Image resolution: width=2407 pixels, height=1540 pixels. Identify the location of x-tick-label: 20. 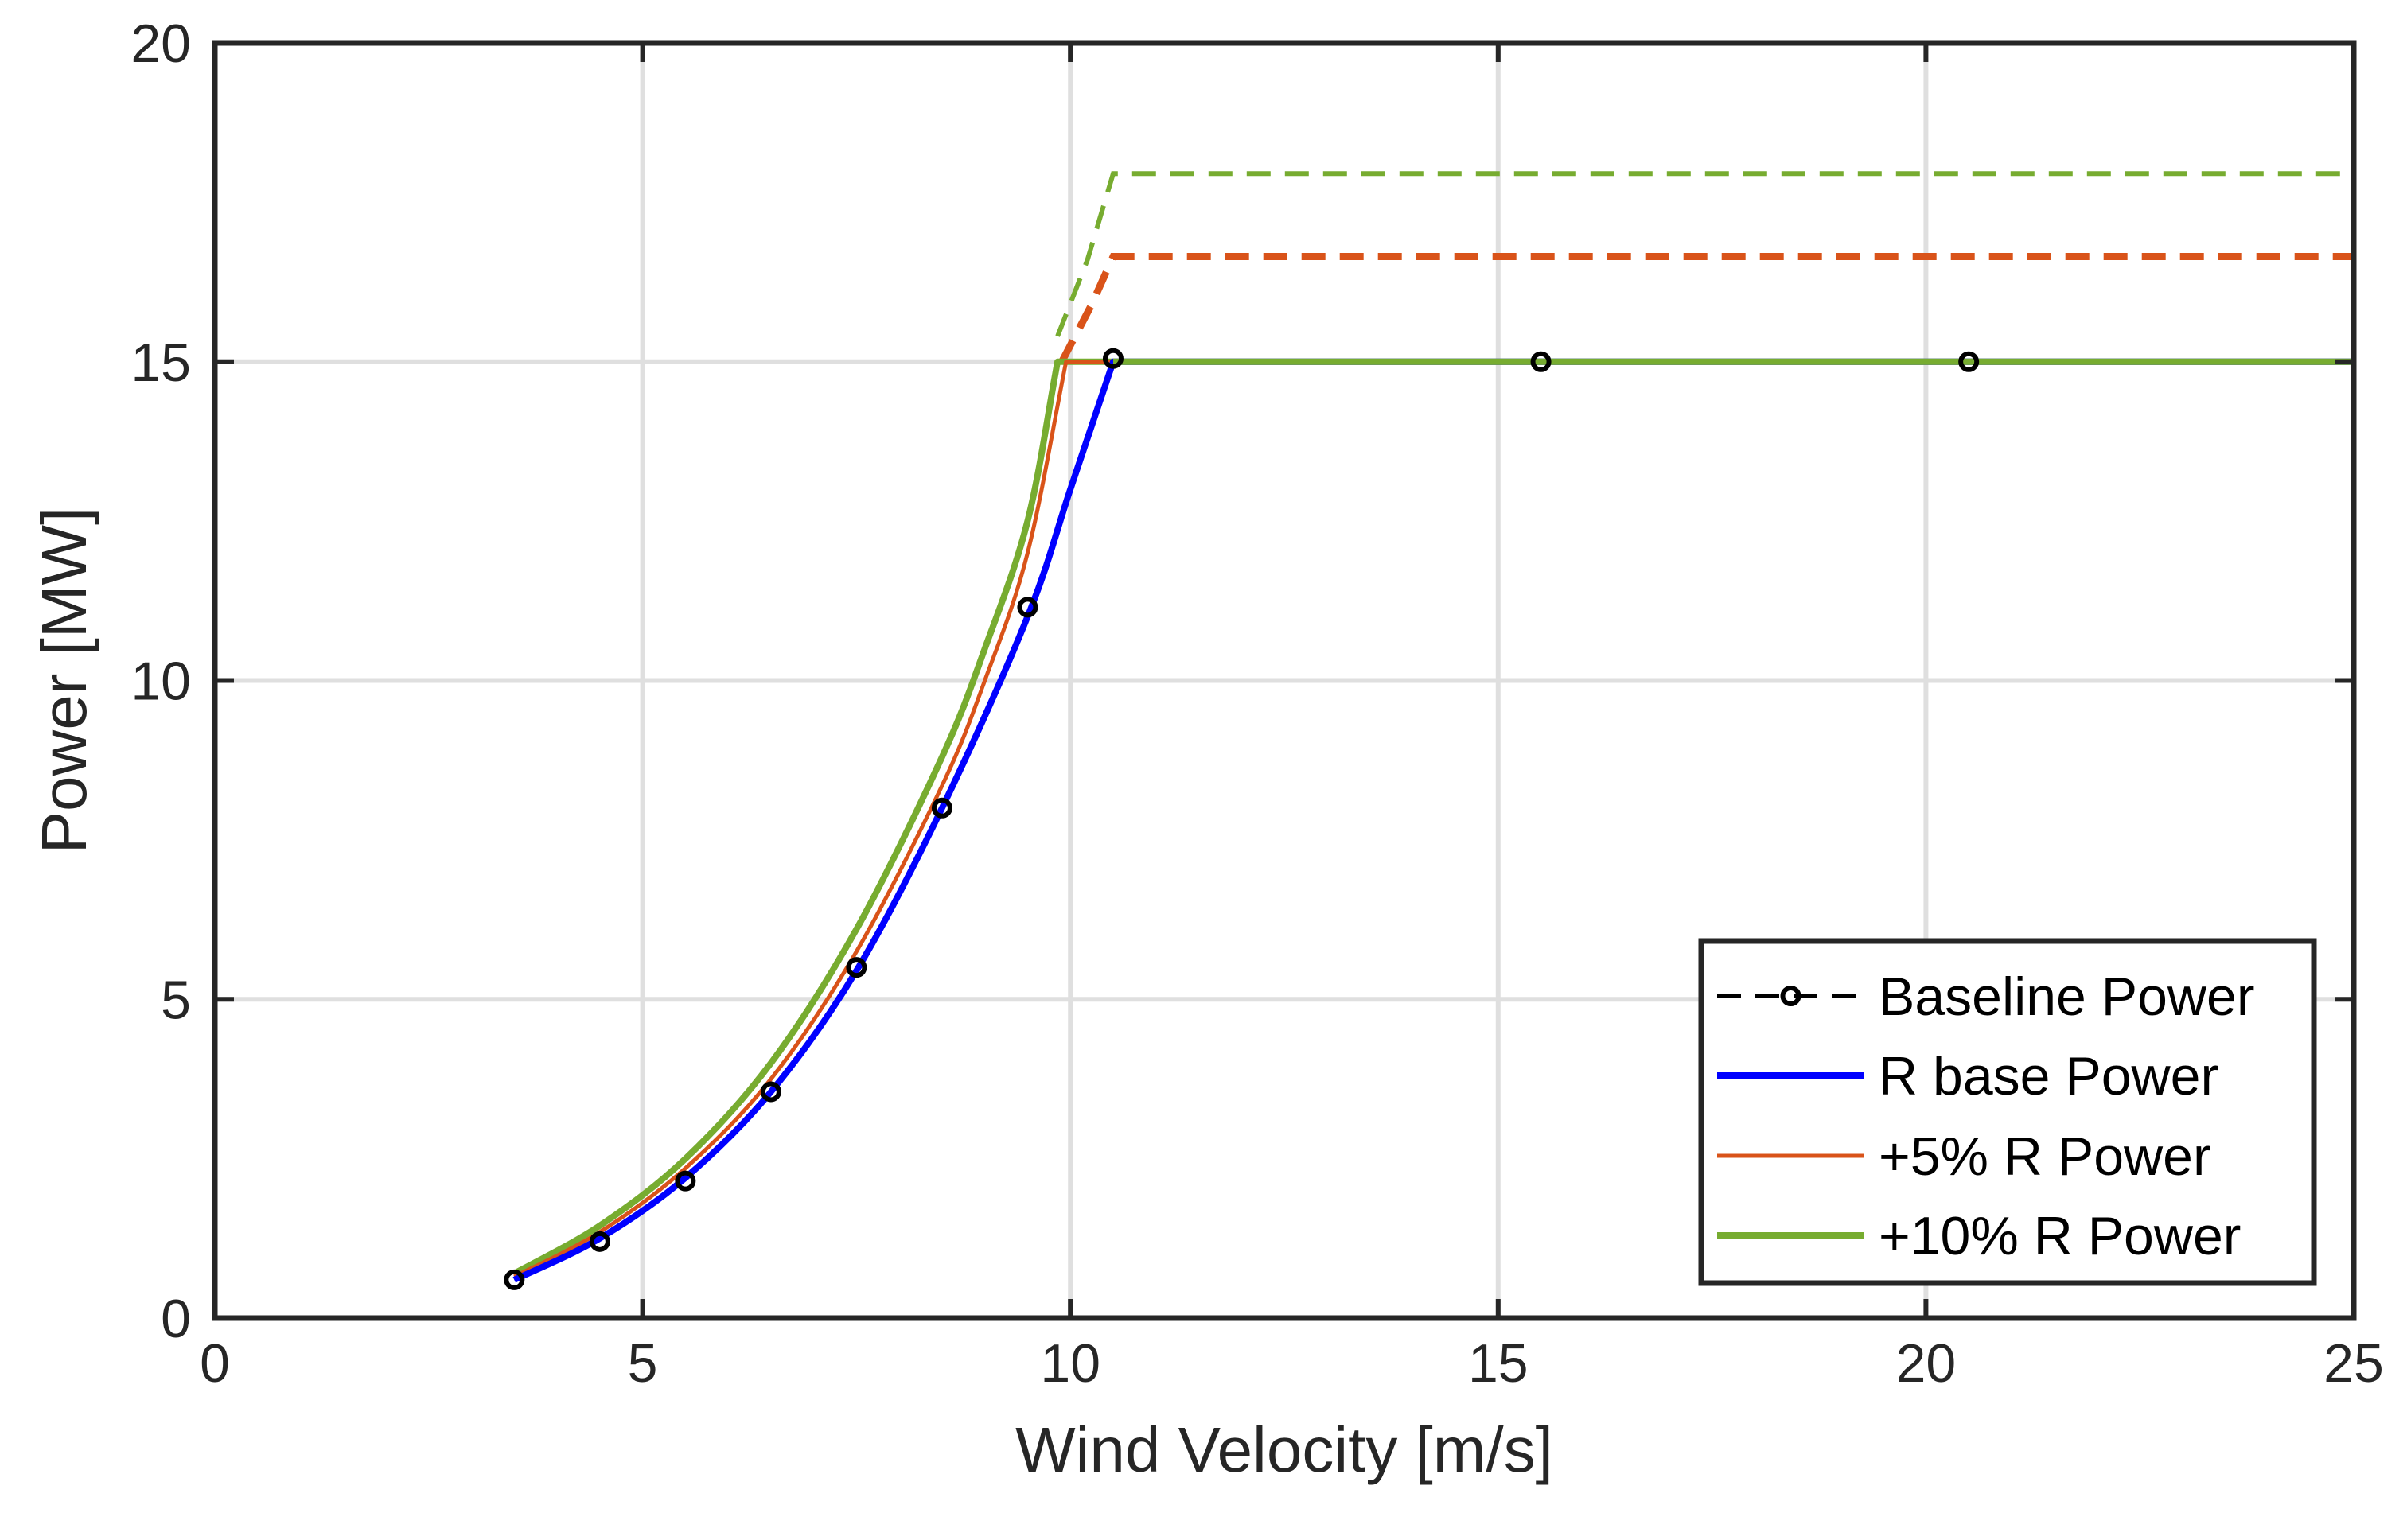
(1926, 1363).